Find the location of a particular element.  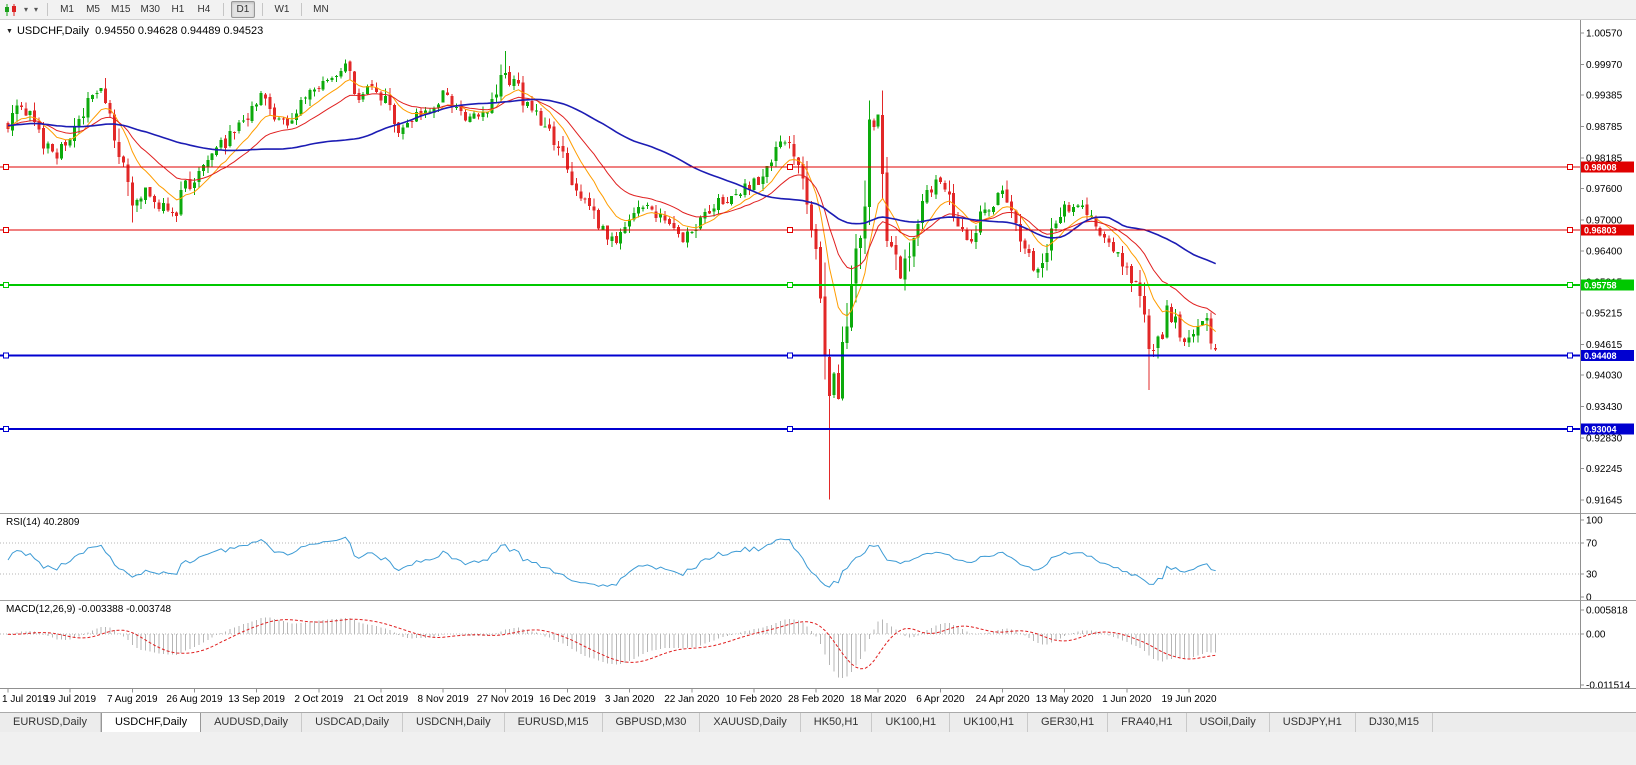

price-axis-label: 0.96400 is located at coordinates (1604, 252).